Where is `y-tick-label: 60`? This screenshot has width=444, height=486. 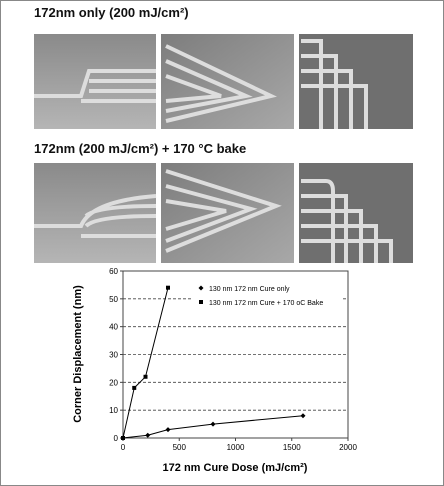
y-tick-label: 60 is located at coordinates (113, 271).